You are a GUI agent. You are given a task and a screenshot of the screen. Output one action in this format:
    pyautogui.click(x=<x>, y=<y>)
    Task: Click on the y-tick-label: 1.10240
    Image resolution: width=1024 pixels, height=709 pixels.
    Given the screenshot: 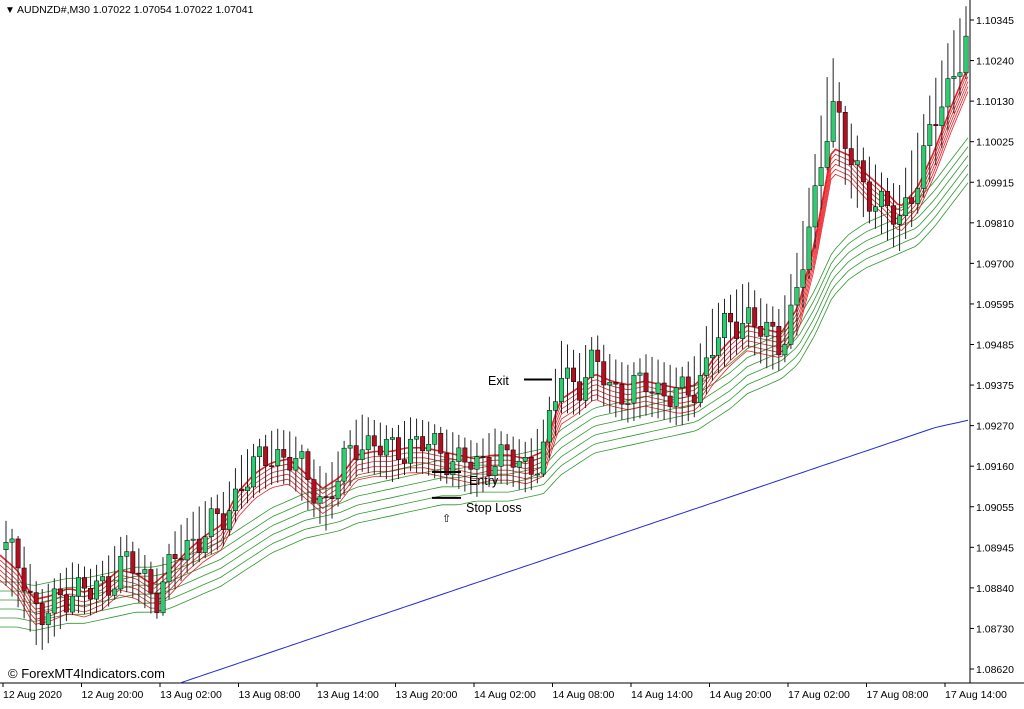 What is the action you would take?
    pyautogui.click(x=995, y=62)
    